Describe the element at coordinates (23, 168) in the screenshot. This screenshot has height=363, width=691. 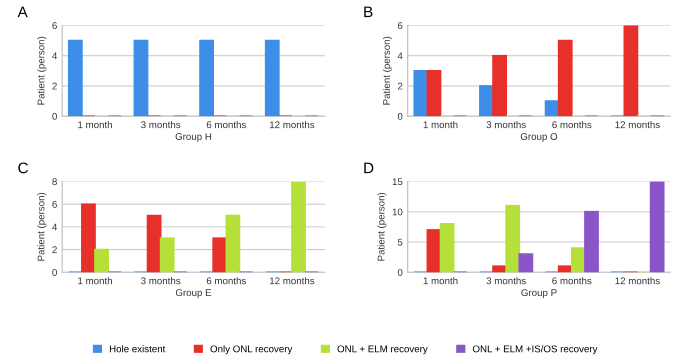
I see `chart-title: C` at that location.